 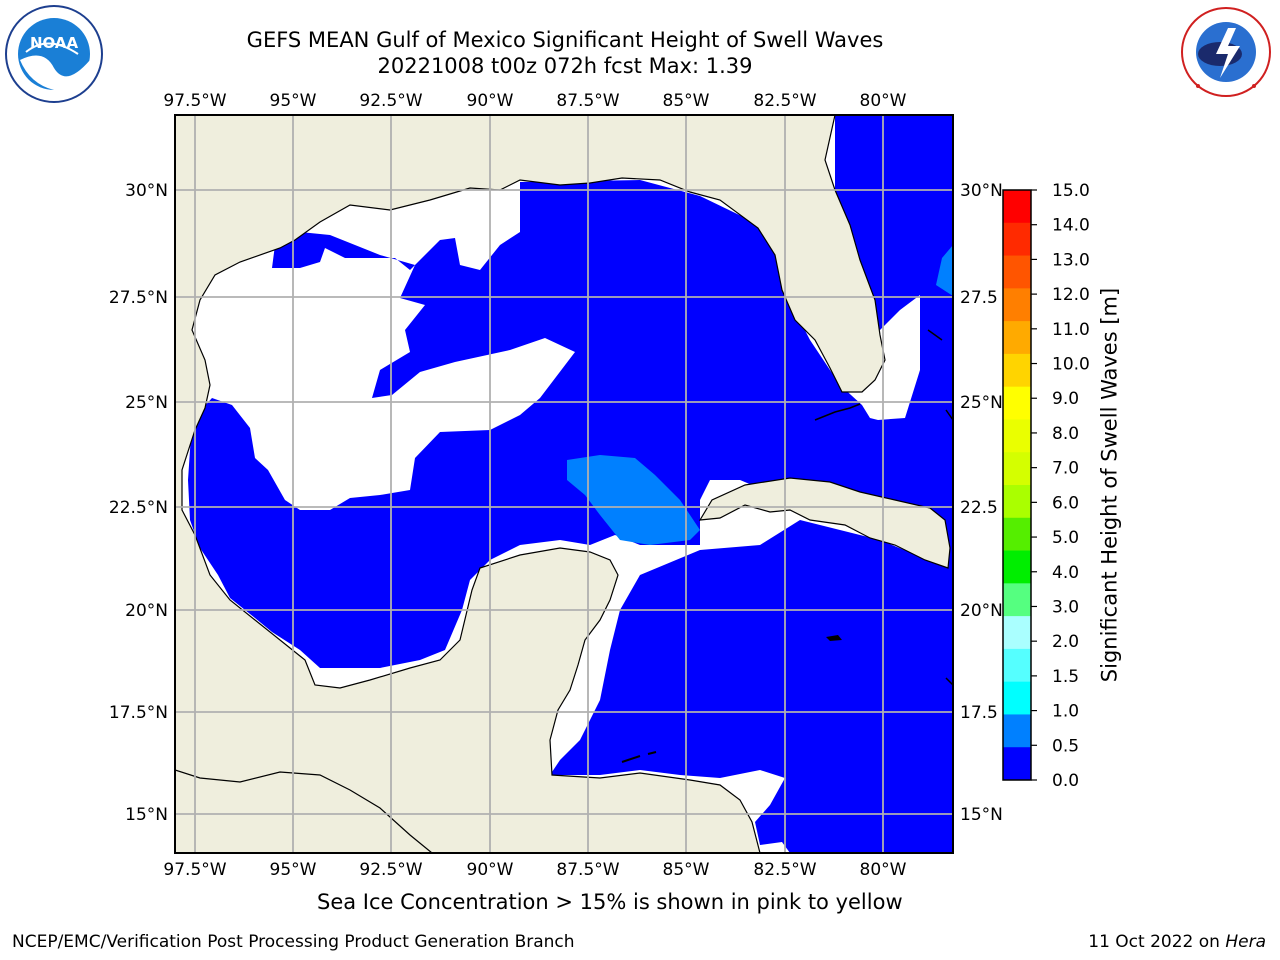 What do you see at coordinates (390, 870) in the screenshot?
I see `lon-label-bottom: 92.5°W` at bounding box center [390, 870].